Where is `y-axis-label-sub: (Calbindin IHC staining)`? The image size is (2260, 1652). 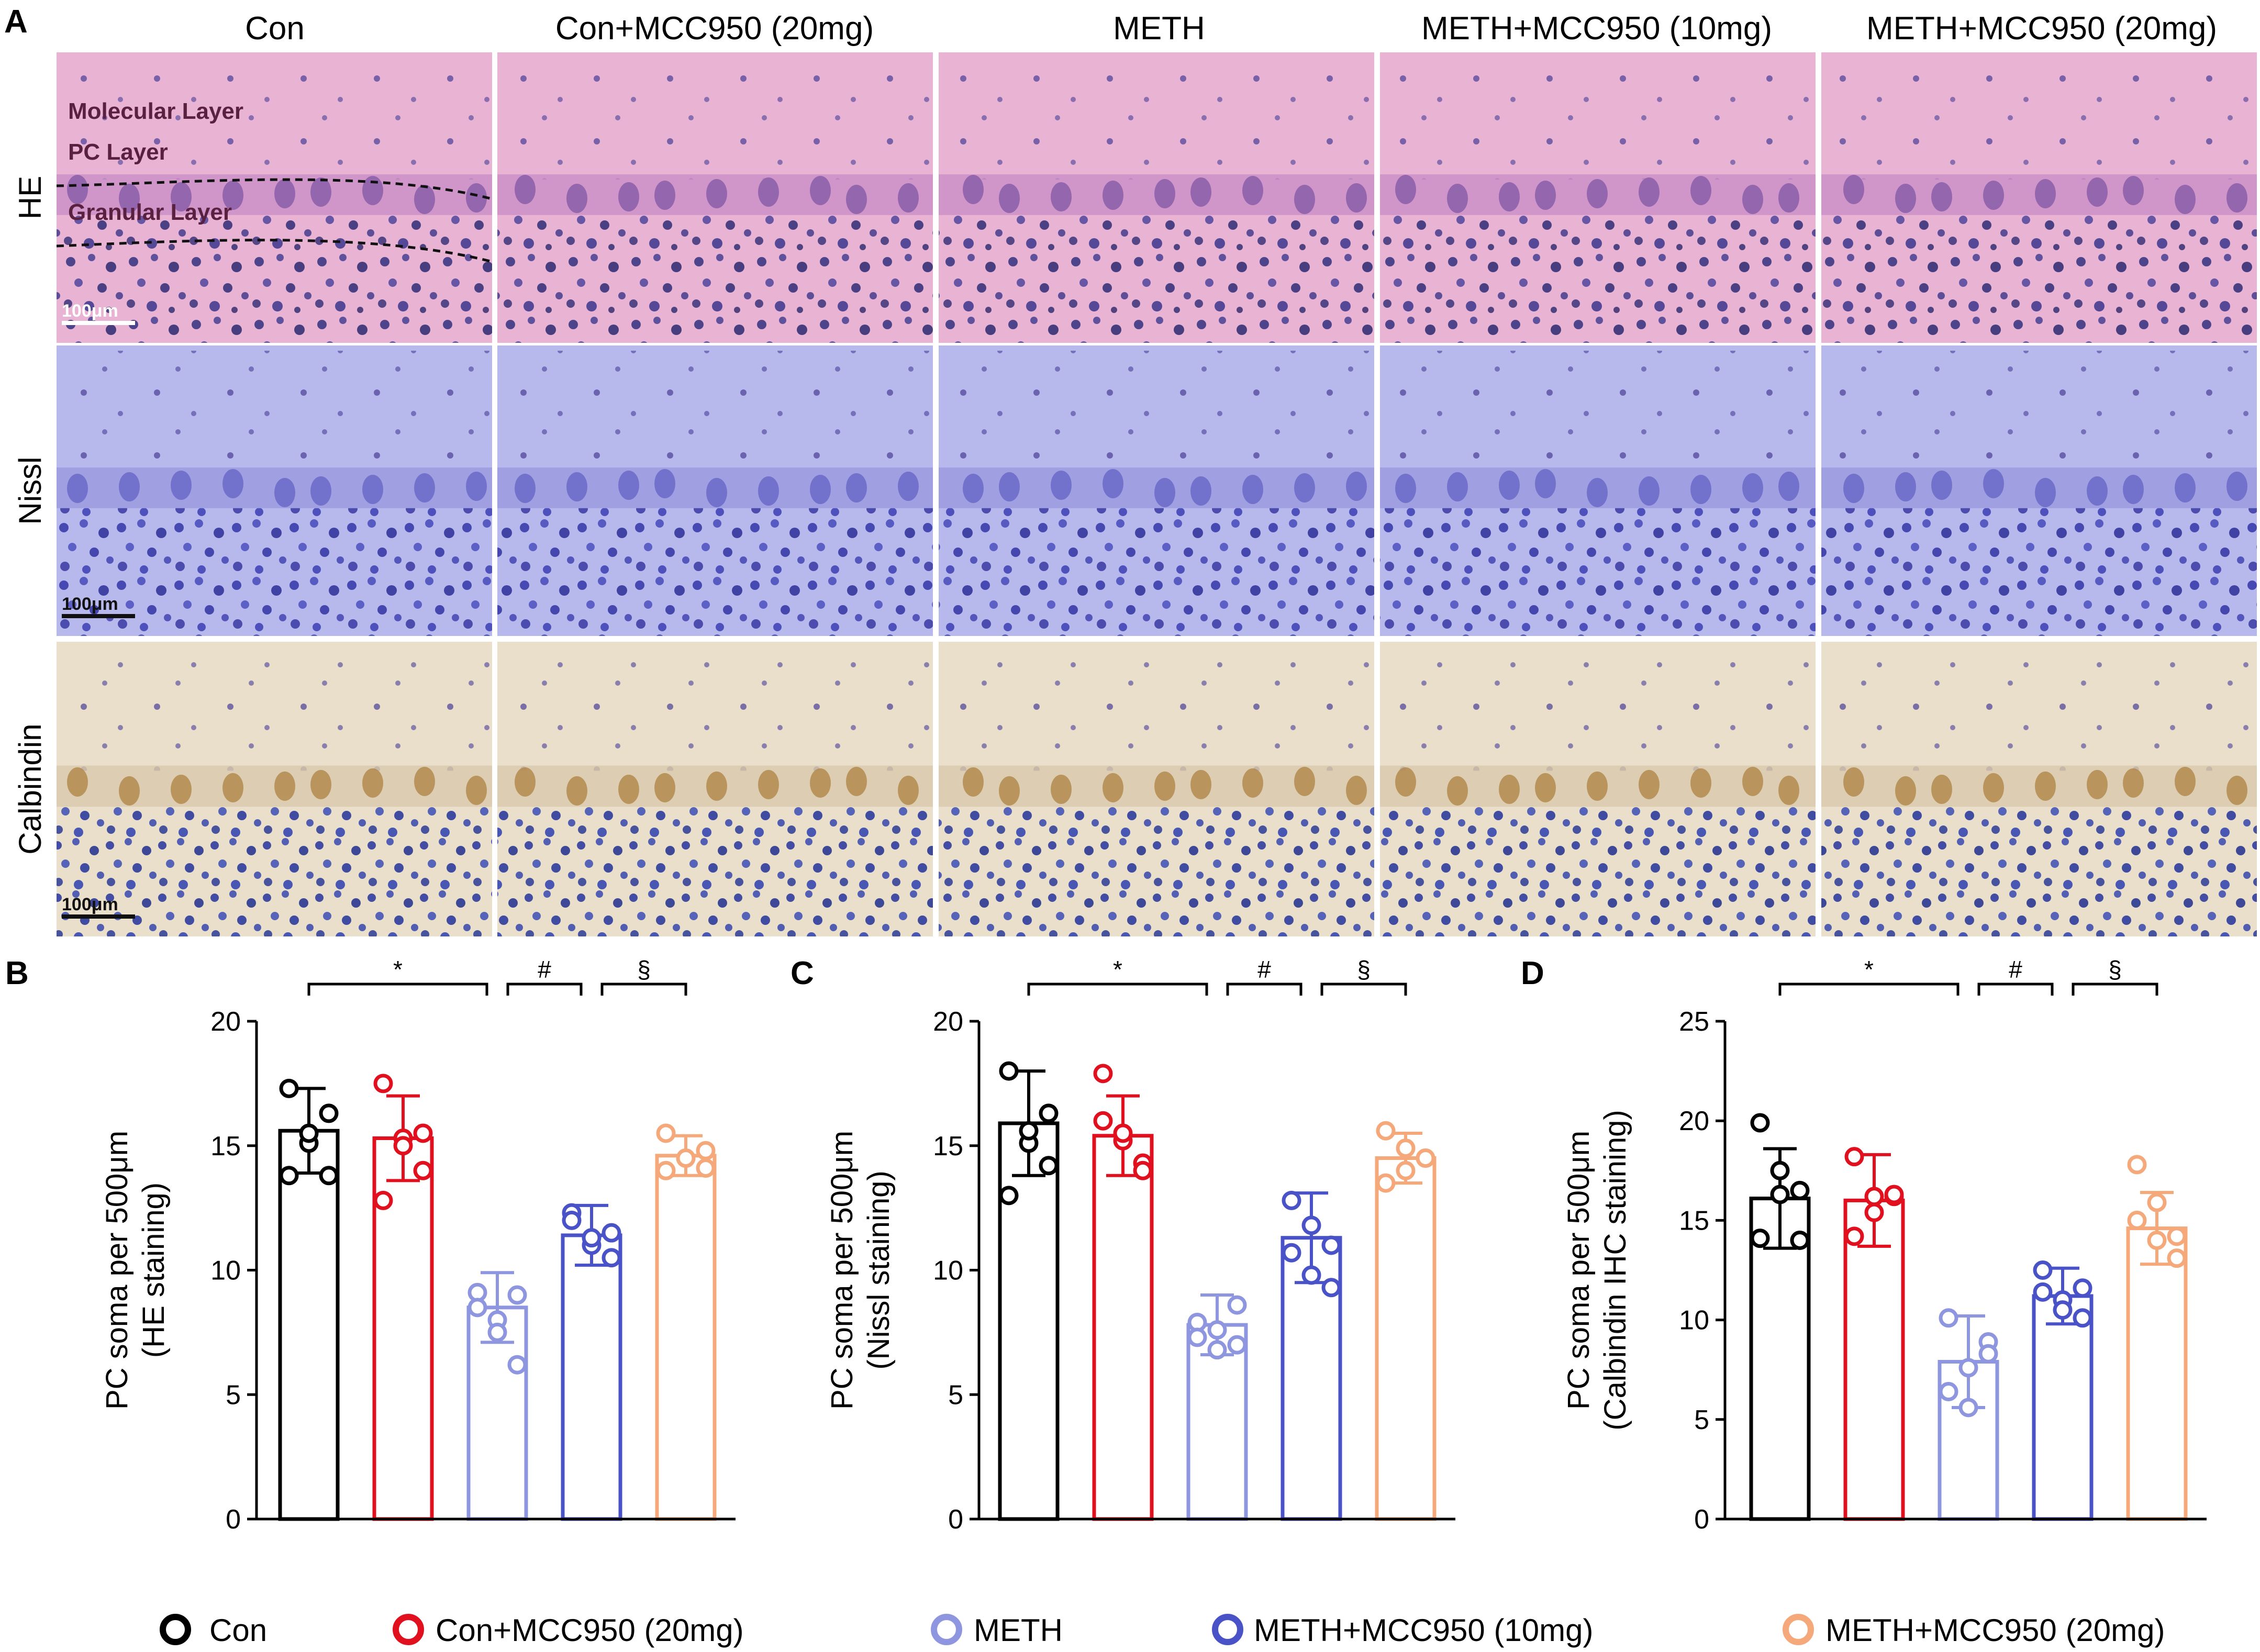
y-axis-label-sub: (Calbindin IHC staining) is located at coordinates (1615, 1270).